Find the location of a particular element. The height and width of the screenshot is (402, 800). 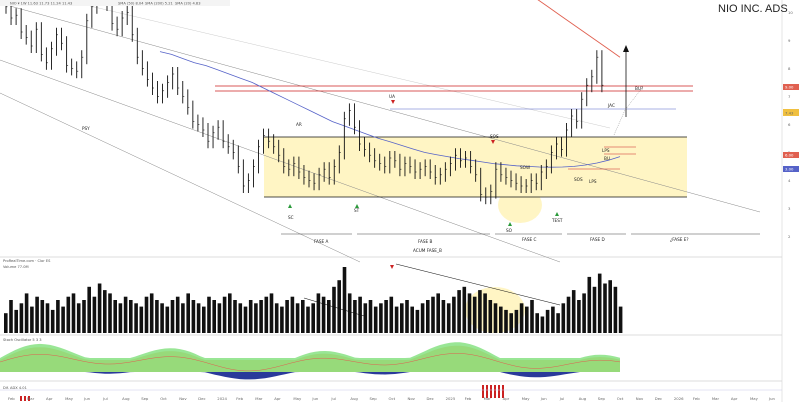

spring-zone is located at coordinates (520, 205).